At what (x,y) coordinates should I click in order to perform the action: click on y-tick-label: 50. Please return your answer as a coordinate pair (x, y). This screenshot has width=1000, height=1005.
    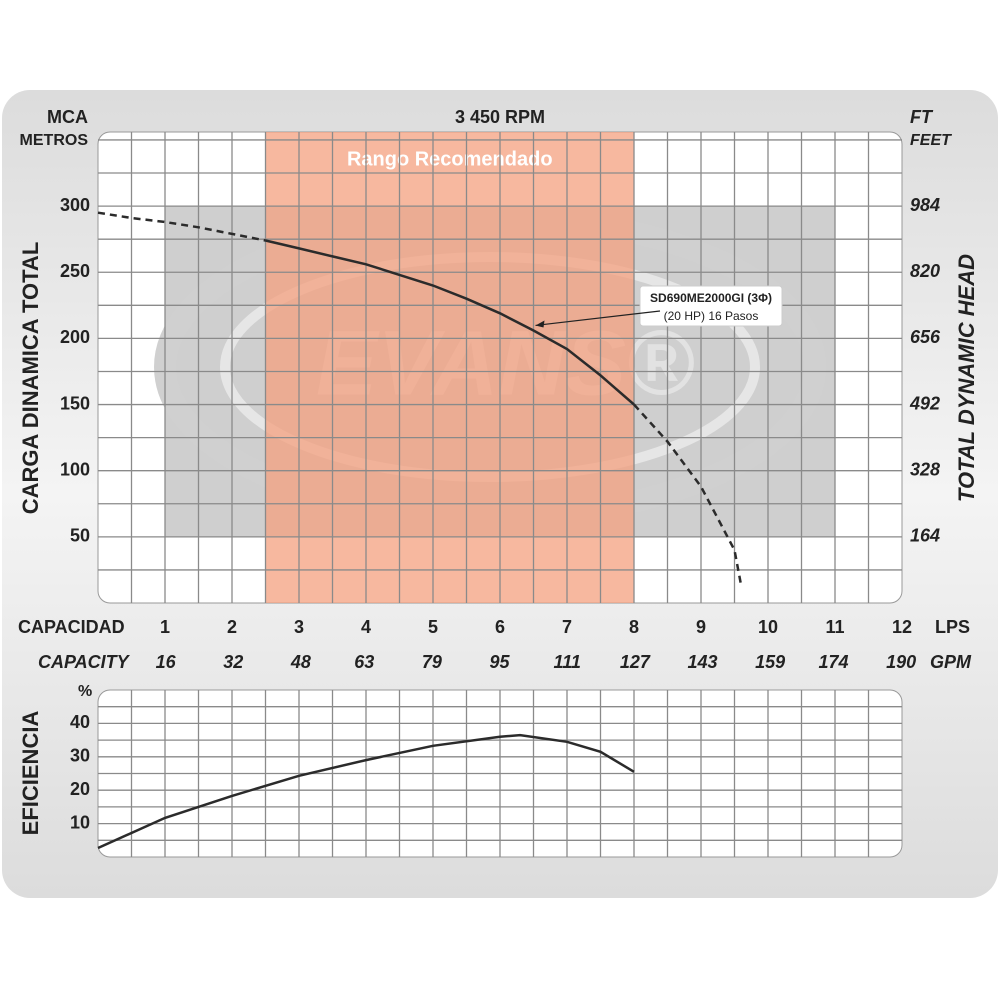
    Looking at the image, I should click on (80, 536).